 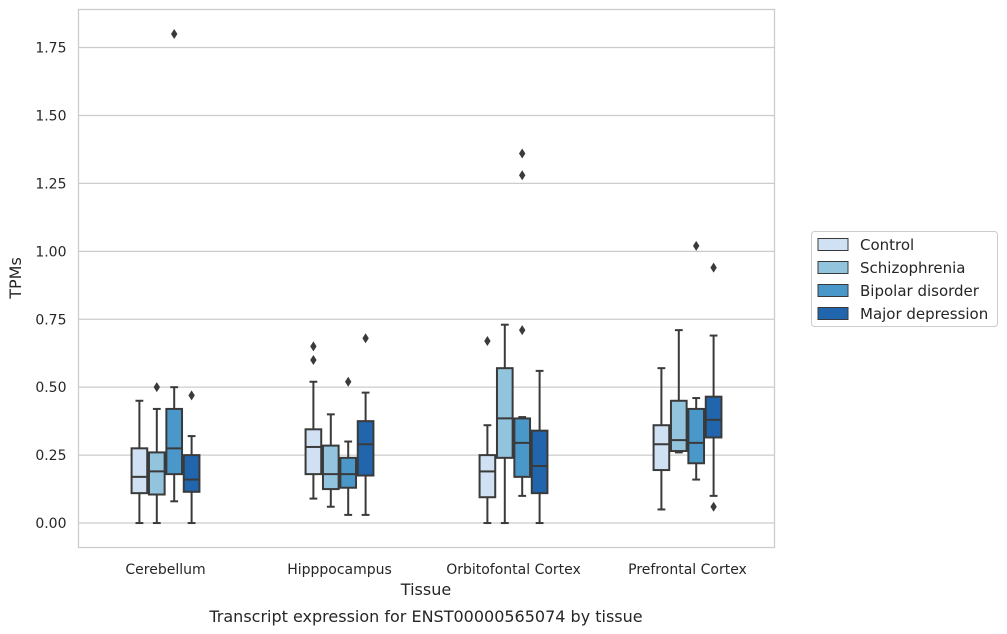 I want to click on legend-item-0: Control, so click(x=865, y=245).